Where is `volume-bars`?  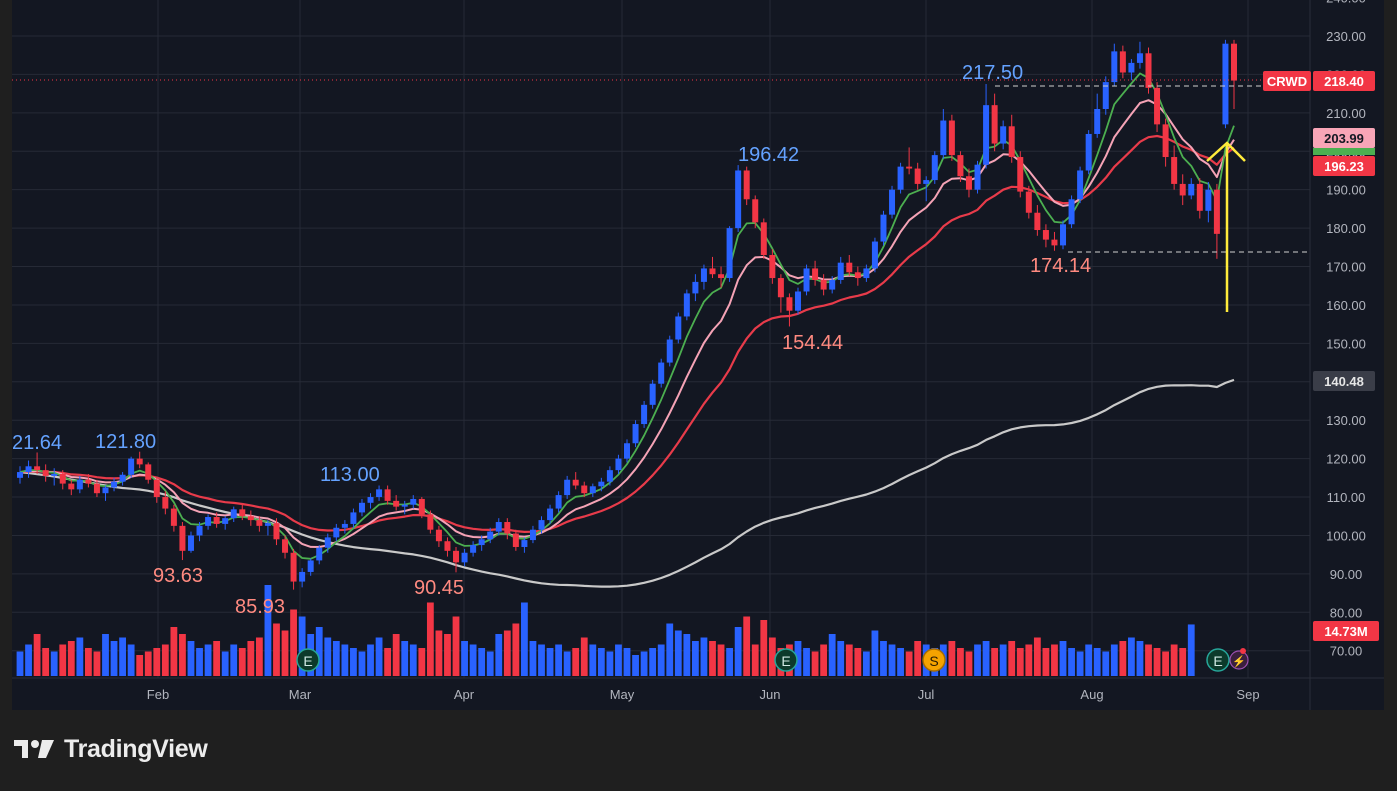 volume-bars is located at coordinates (605, 630).